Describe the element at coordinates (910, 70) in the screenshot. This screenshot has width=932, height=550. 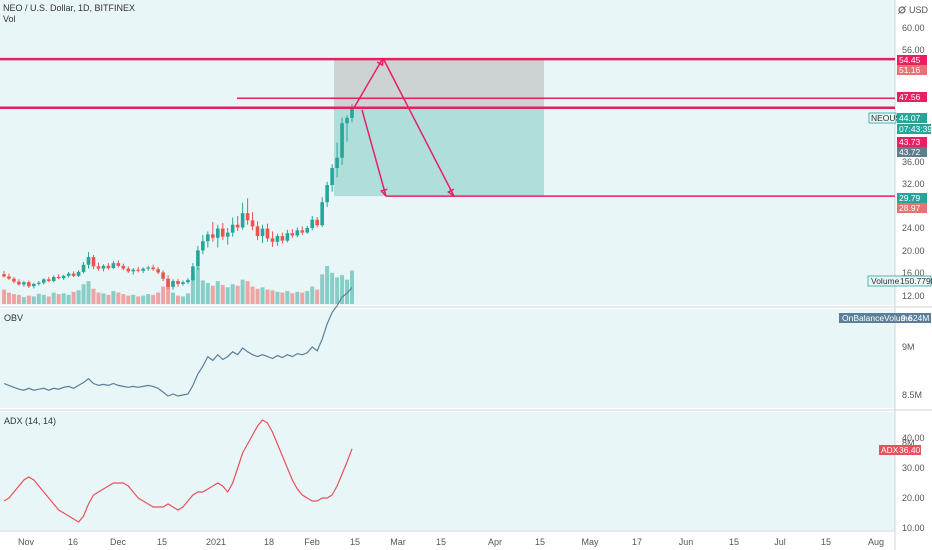
I see `svg-text: 51.16` at that location.